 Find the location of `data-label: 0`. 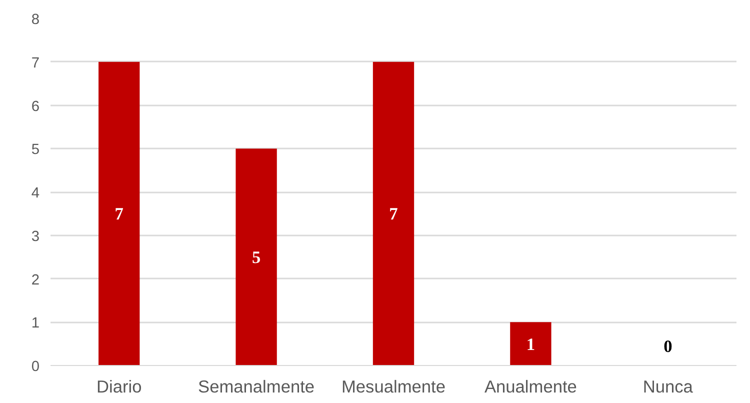

data-label: 0 is located at coordinates (668, 346).